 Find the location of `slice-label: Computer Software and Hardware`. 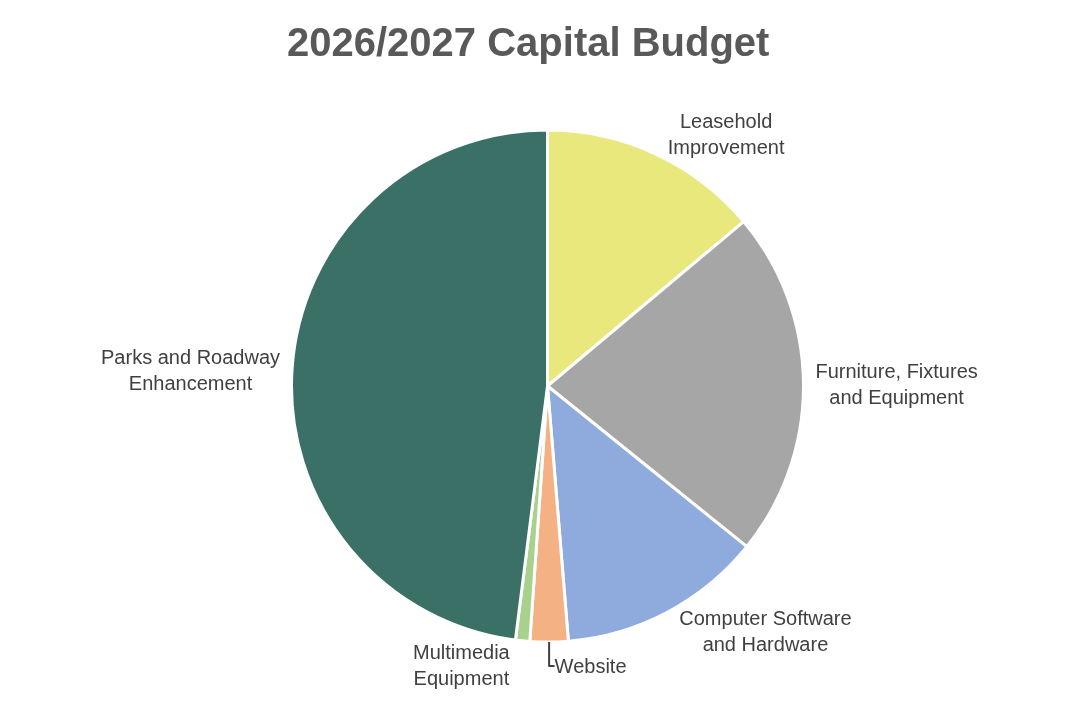

slice-label: Computer Software and Hardware is located at coordinates (765, 630).